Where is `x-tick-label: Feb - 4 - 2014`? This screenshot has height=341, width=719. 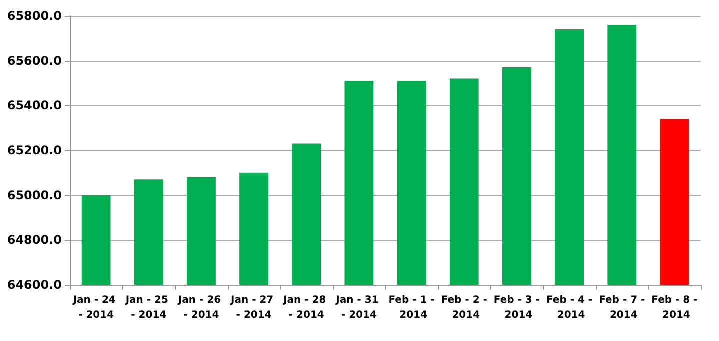
x-tick-label: Feb - 4 - 2014 is located at coordinates (569, 308).